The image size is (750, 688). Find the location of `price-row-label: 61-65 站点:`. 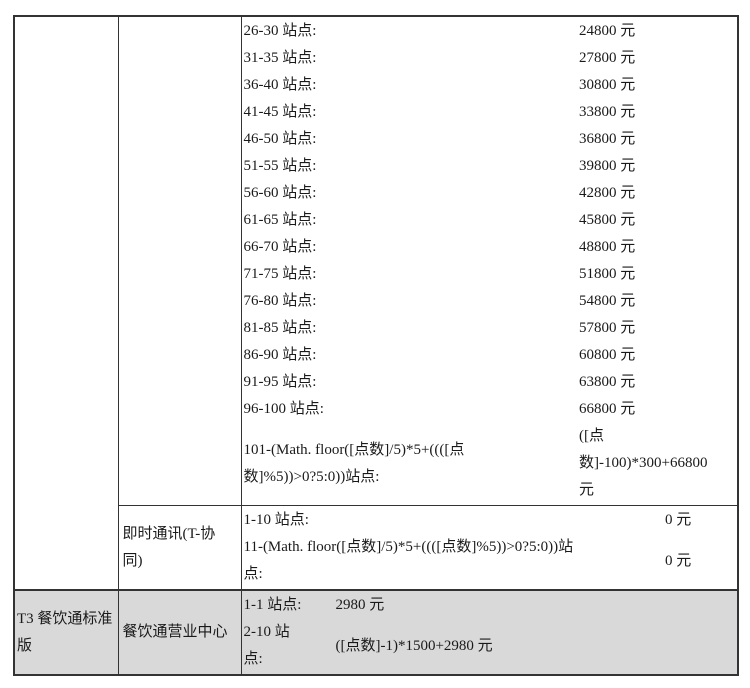

price-row-label: 61-65 站点: is located at coordinates (280, 220).